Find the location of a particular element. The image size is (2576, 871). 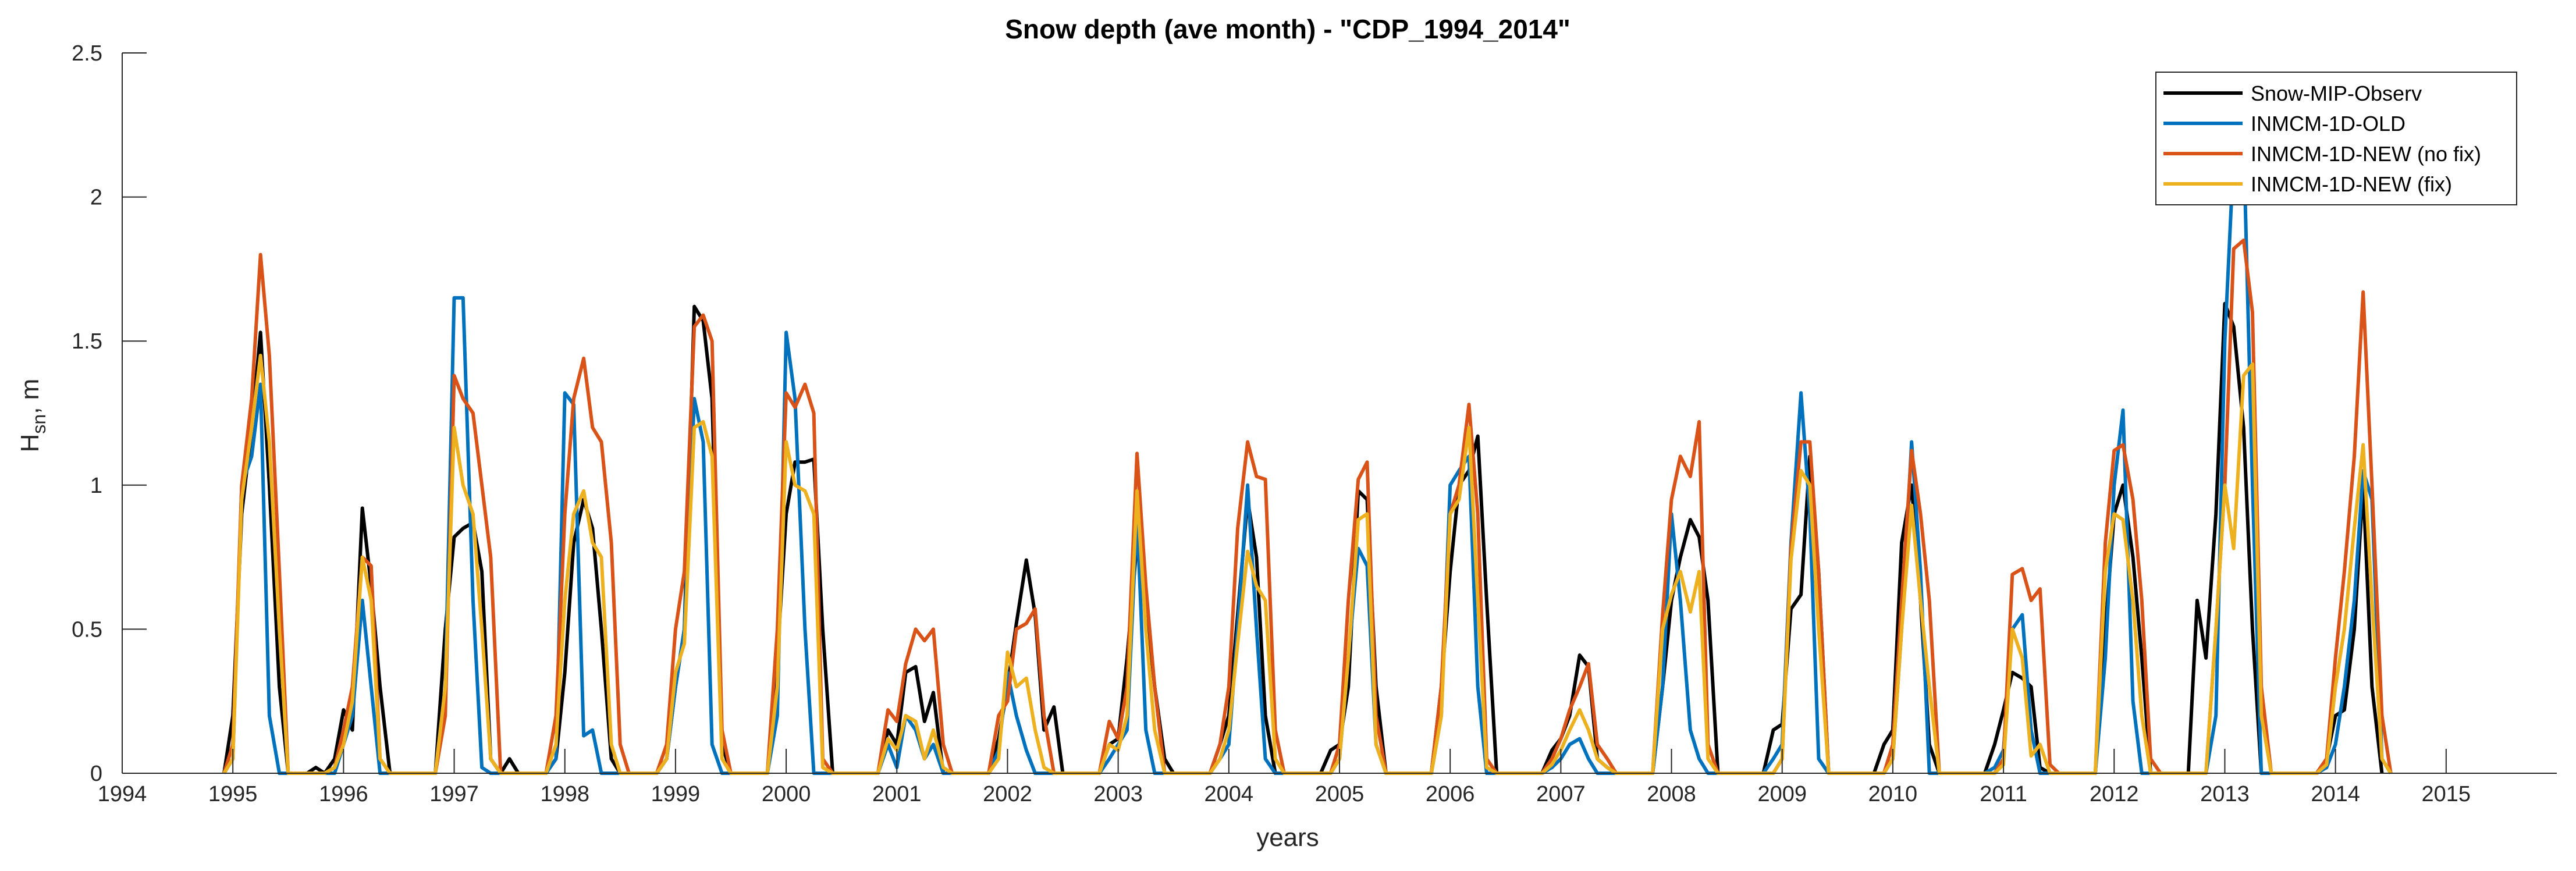

x-tick-label: 2013 is located at coordinates (2225, 794).